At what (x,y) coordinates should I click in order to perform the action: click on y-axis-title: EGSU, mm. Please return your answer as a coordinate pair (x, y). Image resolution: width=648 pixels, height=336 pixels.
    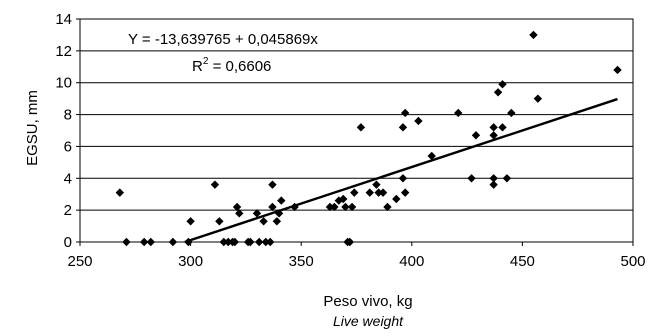
    Looking at the image, I should click on (32, 128).